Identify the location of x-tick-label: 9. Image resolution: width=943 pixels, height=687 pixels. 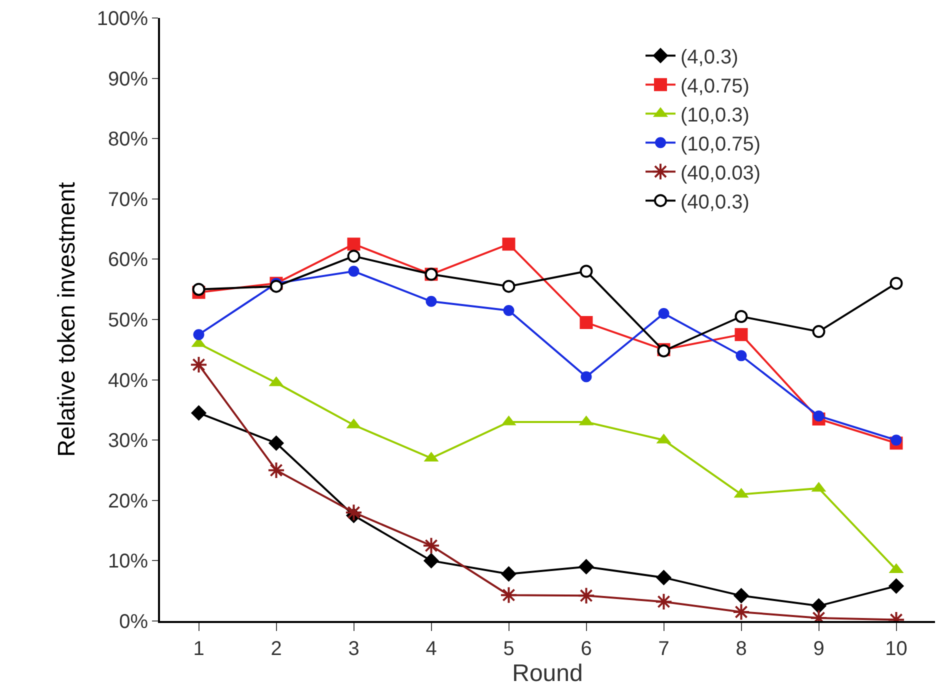
(818, 649).